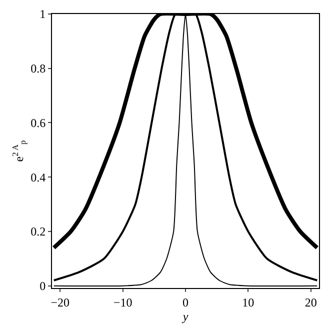  What do you see at coordinates (185, 302) in the screenshot?
I see `x-tick-label: 0` at bounding box center [185, 302].